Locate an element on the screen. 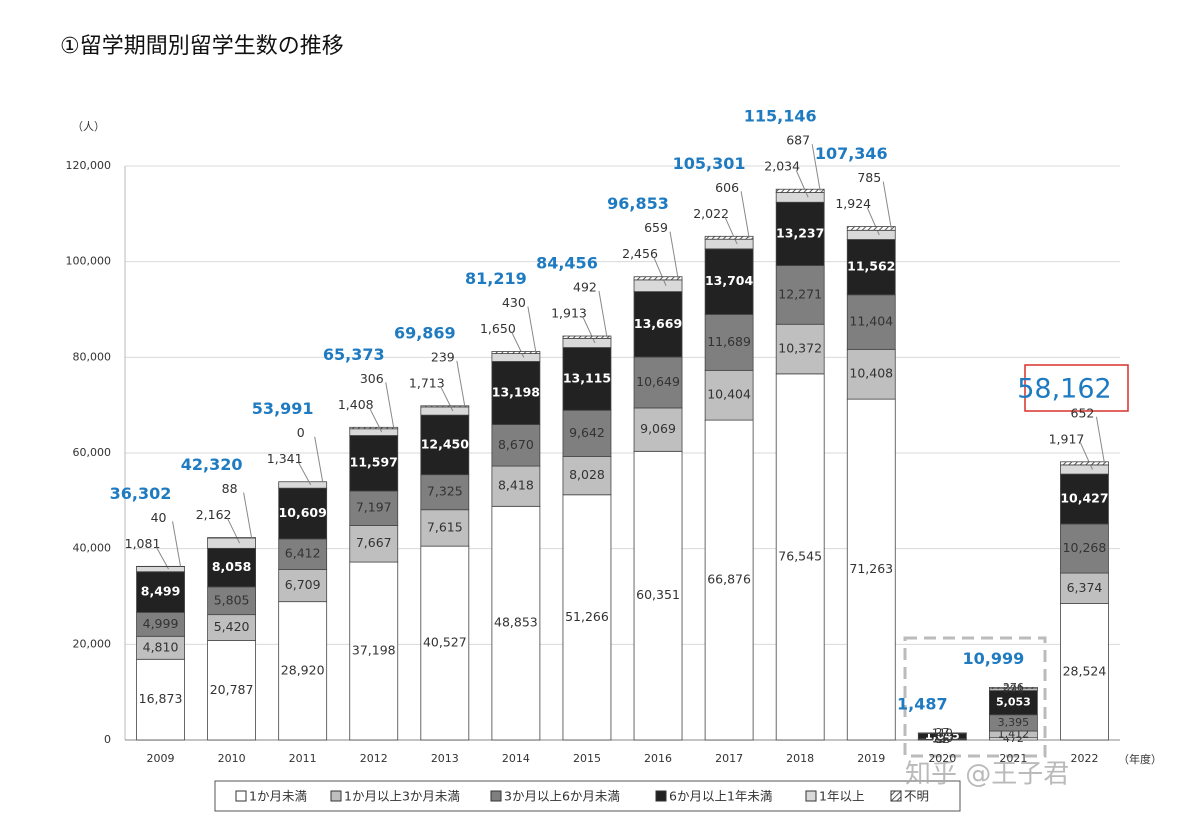 This screenshot has height=831, width=1179. value-label: 2,034 is located at coordinates (782, 166).